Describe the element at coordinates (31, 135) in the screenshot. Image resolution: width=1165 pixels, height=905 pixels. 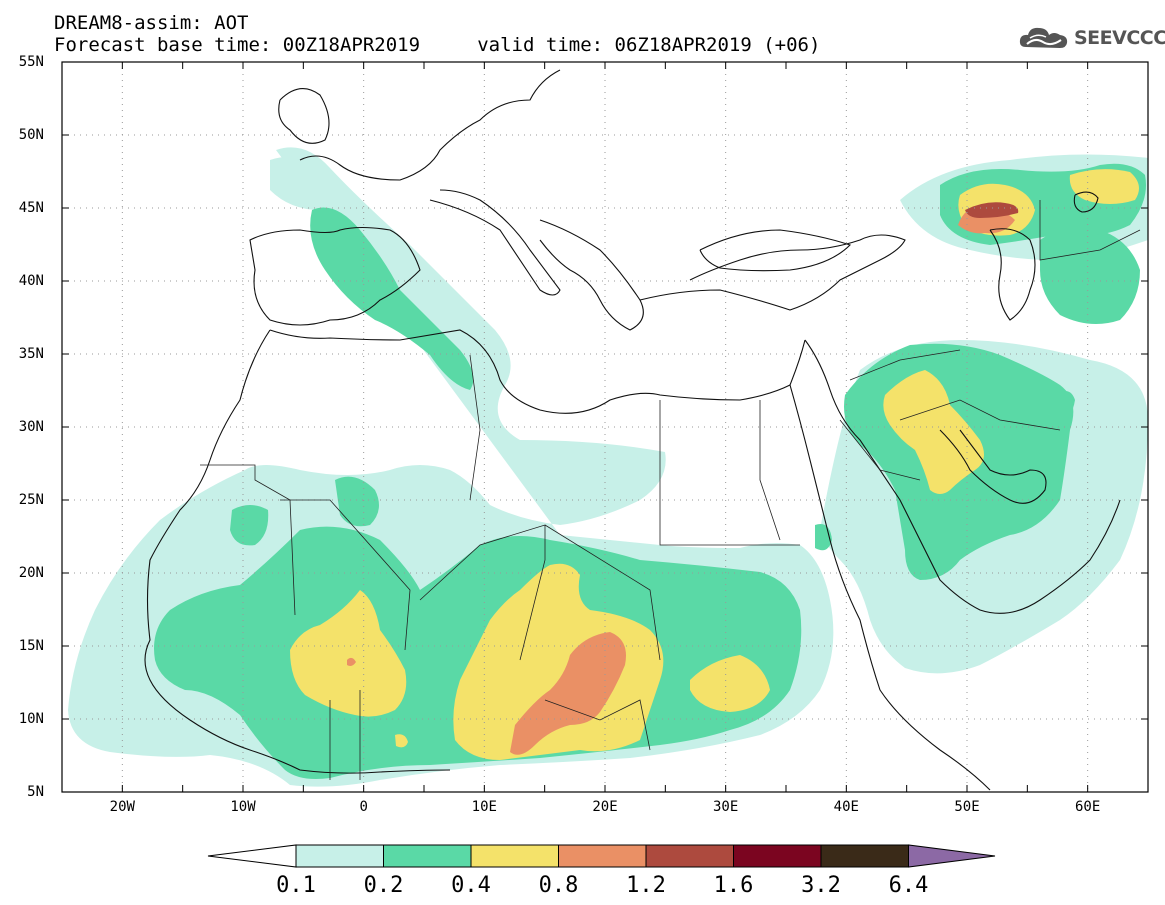
I see `lat-label: 50N` at that location.